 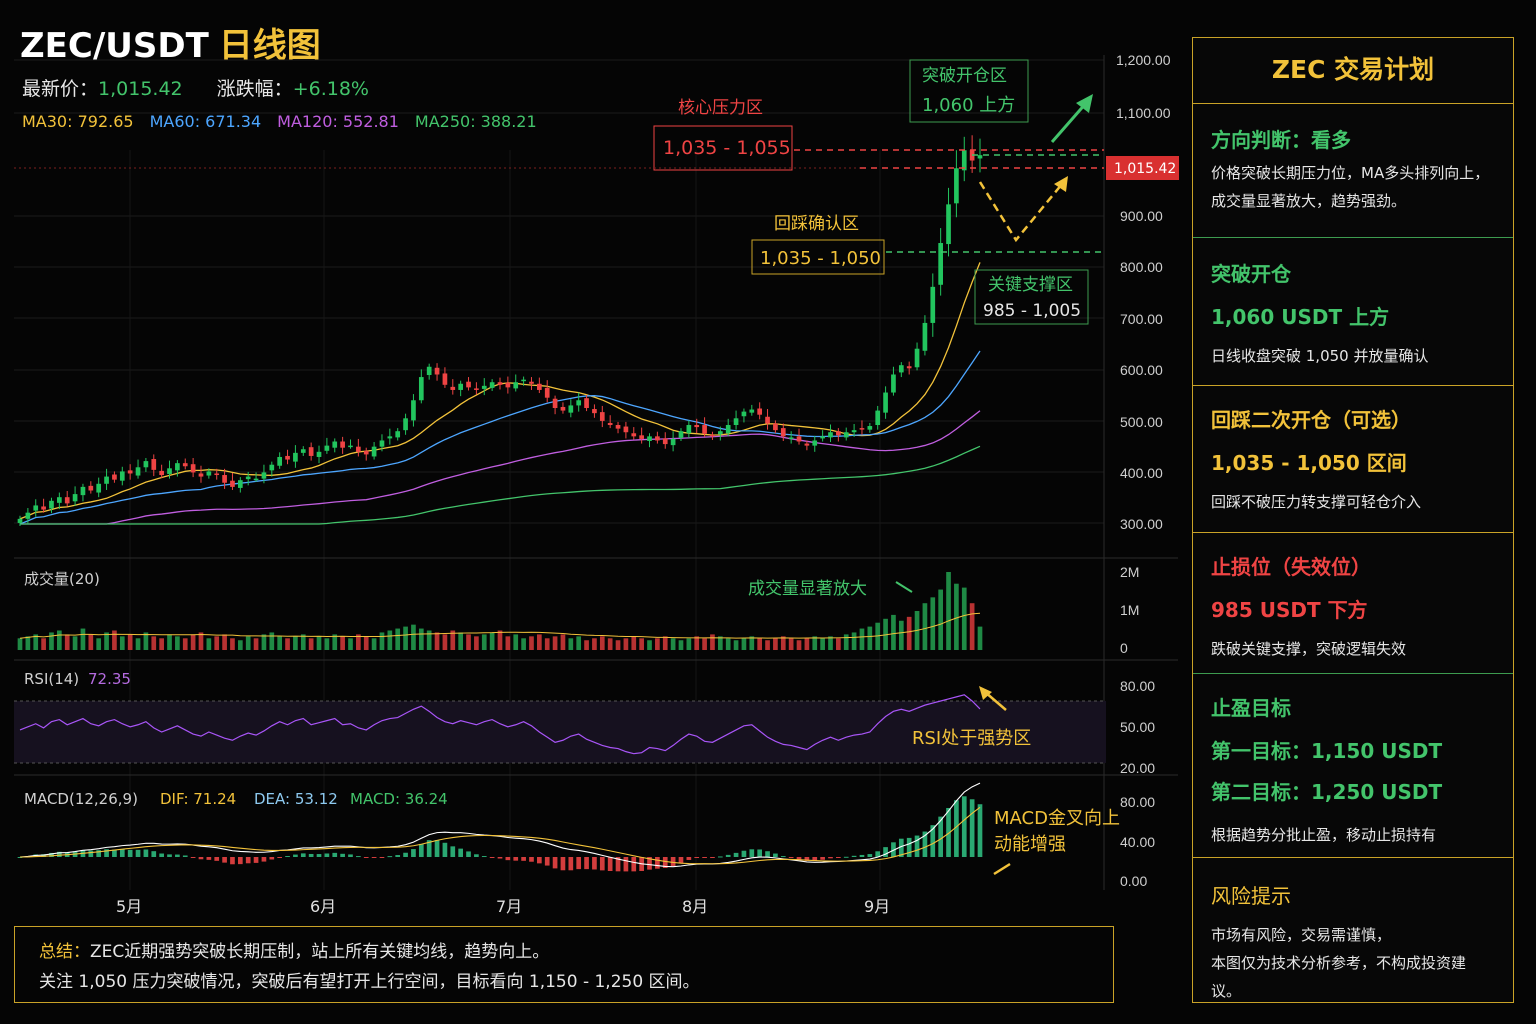 I want to click on price-line: 最新价：1,015.42 涨跌幅：+6.18%, so click(x=195, y=87).